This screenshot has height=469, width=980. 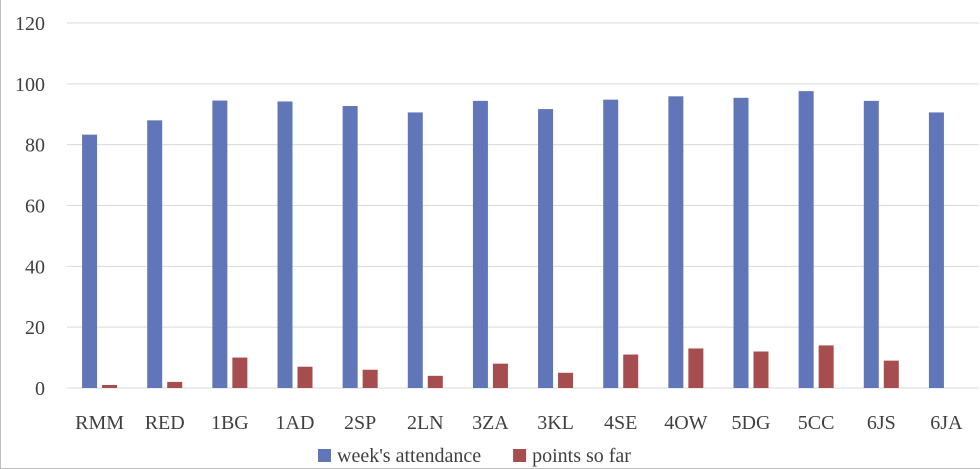 What do you see at coordinates (35, 146) in the screenshot?
I see `y-tick-label: 80` at bounding box center [35, 146].